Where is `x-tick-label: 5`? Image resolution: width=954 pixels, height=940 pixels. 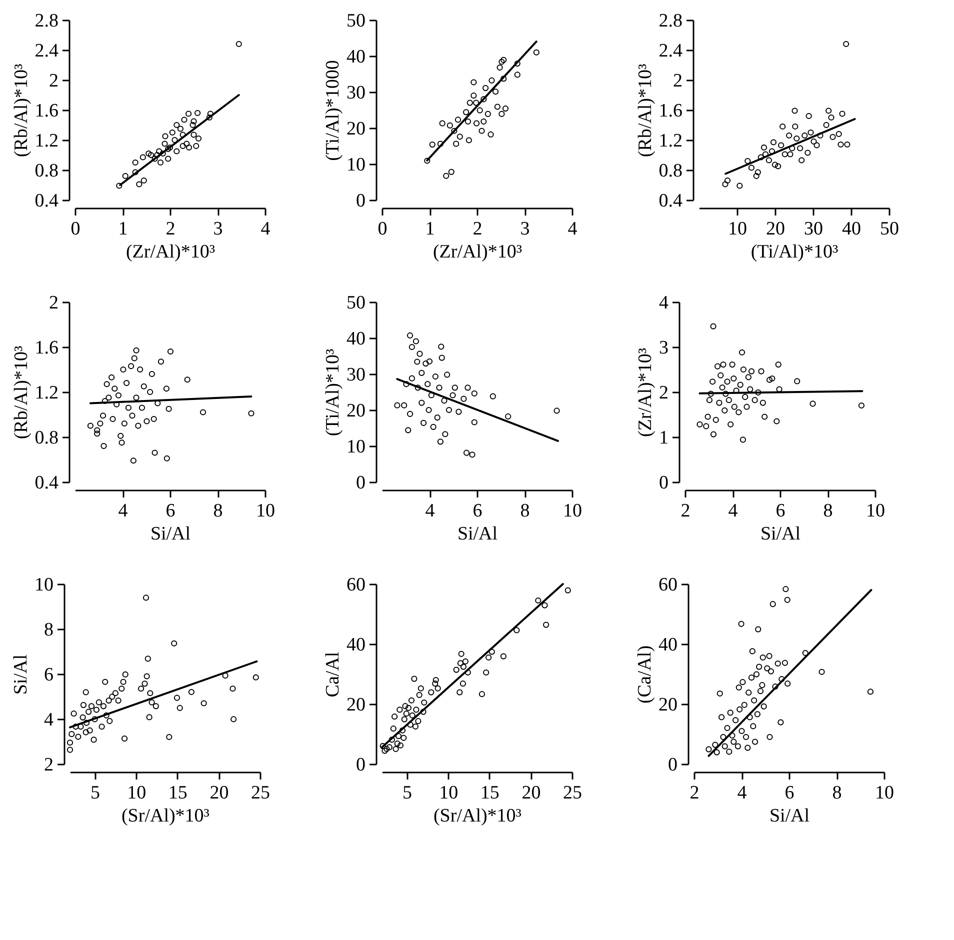 x-tick-label: 5 is located at coordinates (407, 793).